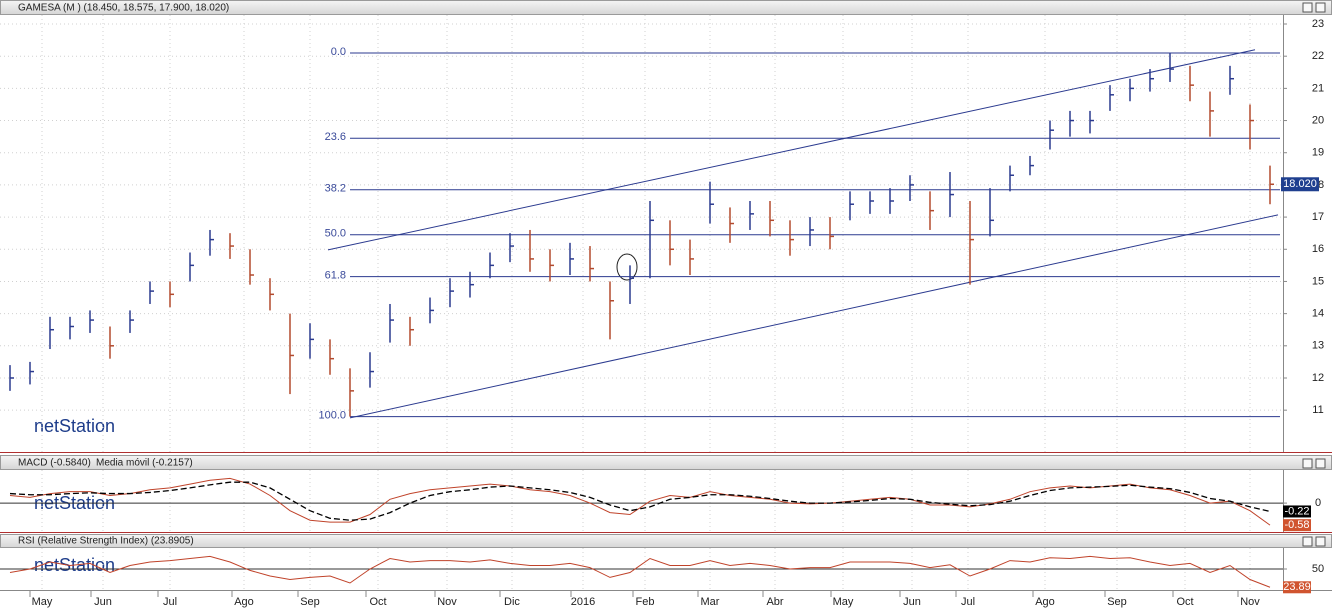 Image resolution: width=1332 pixels, height=610 pixels. I want to click on y-tick-label: 21, so click(1318, 88).